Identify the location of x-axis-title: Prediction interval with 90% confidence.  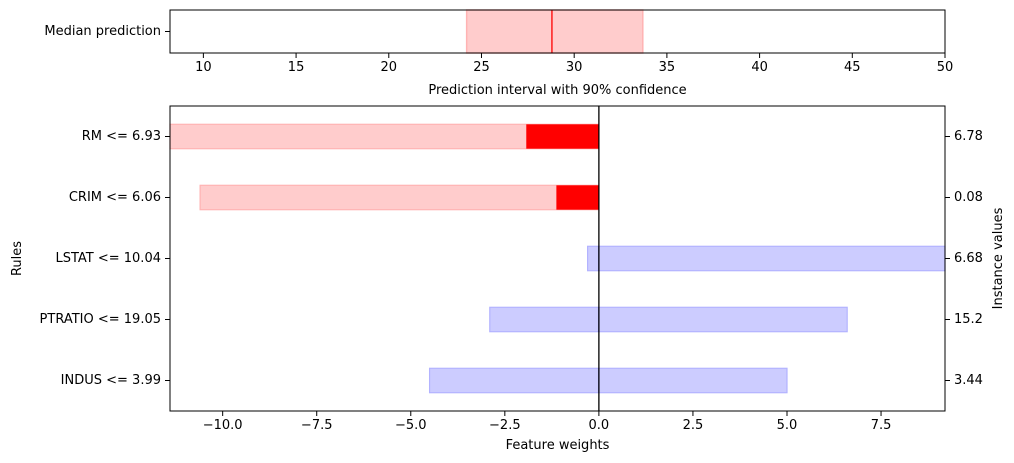
(557, 90).